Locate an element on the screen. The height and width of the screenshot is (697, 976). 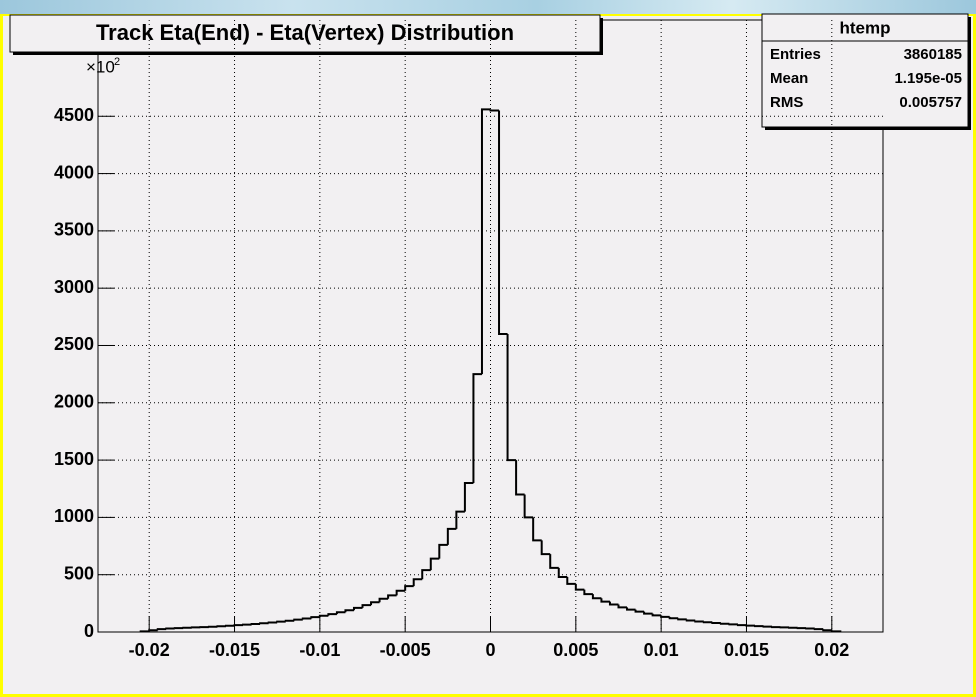
x-tick-label: 0.015 is located at coordinates (746, 650).